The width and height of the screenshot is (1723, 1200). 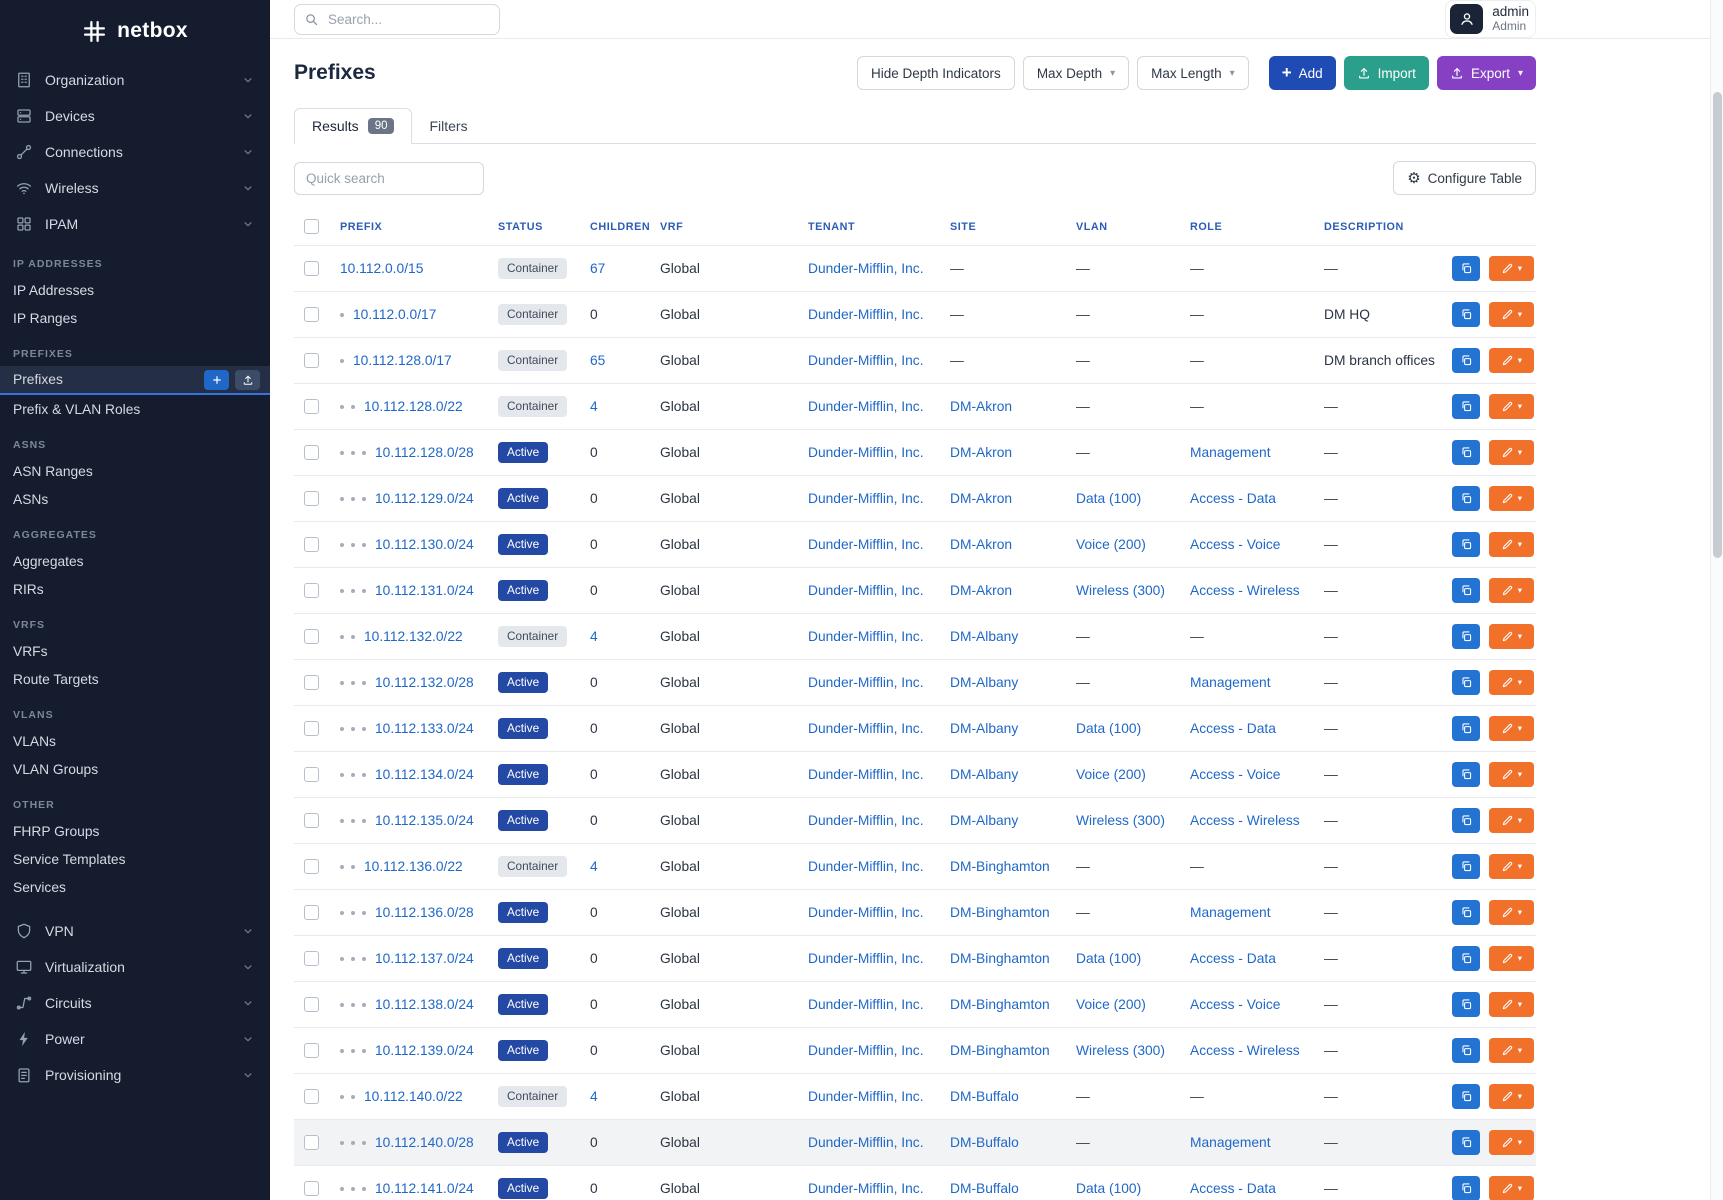 What do you see at coordinates (135, 589) in the screenshot?
I see `sidebar-item-rirs: RIRs` at bounding box center [135, 589].